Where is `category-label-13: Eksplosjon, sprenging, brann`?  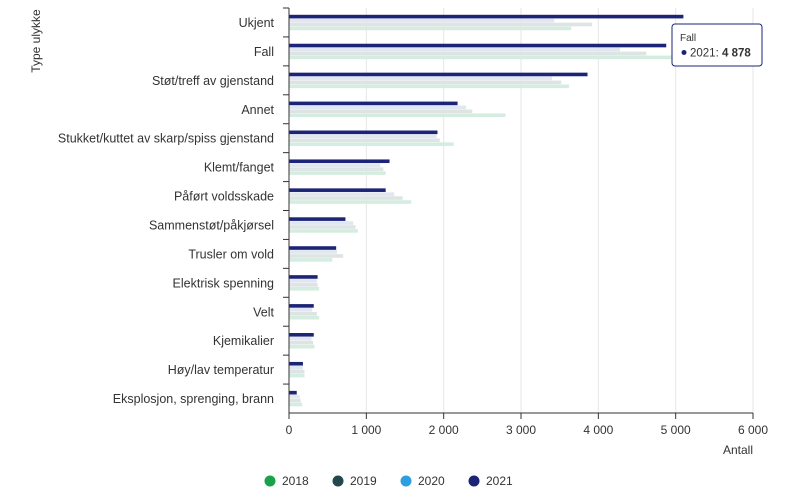
category-label-13: Eksplosjon, sprenging, brann is located at coordinates (193, 399).